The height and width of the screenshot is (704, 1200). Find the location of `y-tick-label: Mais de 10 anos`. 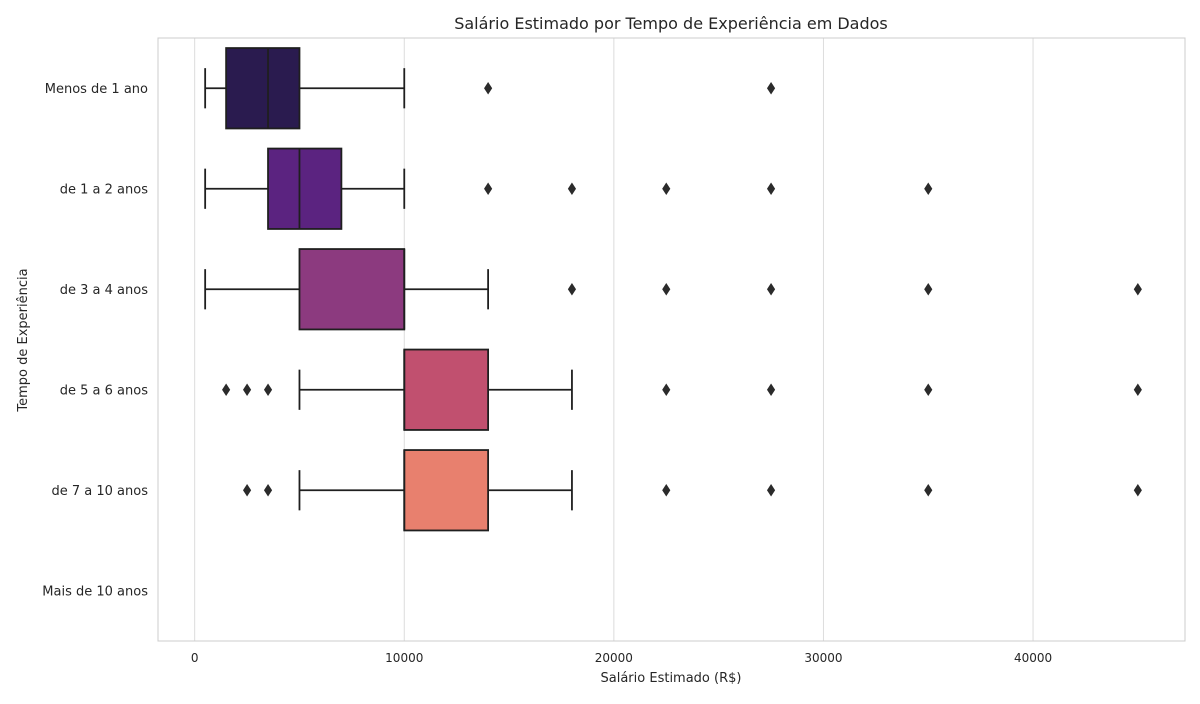

y-tick-label: Mais de 10 anos is located at coordinates (95, 591).